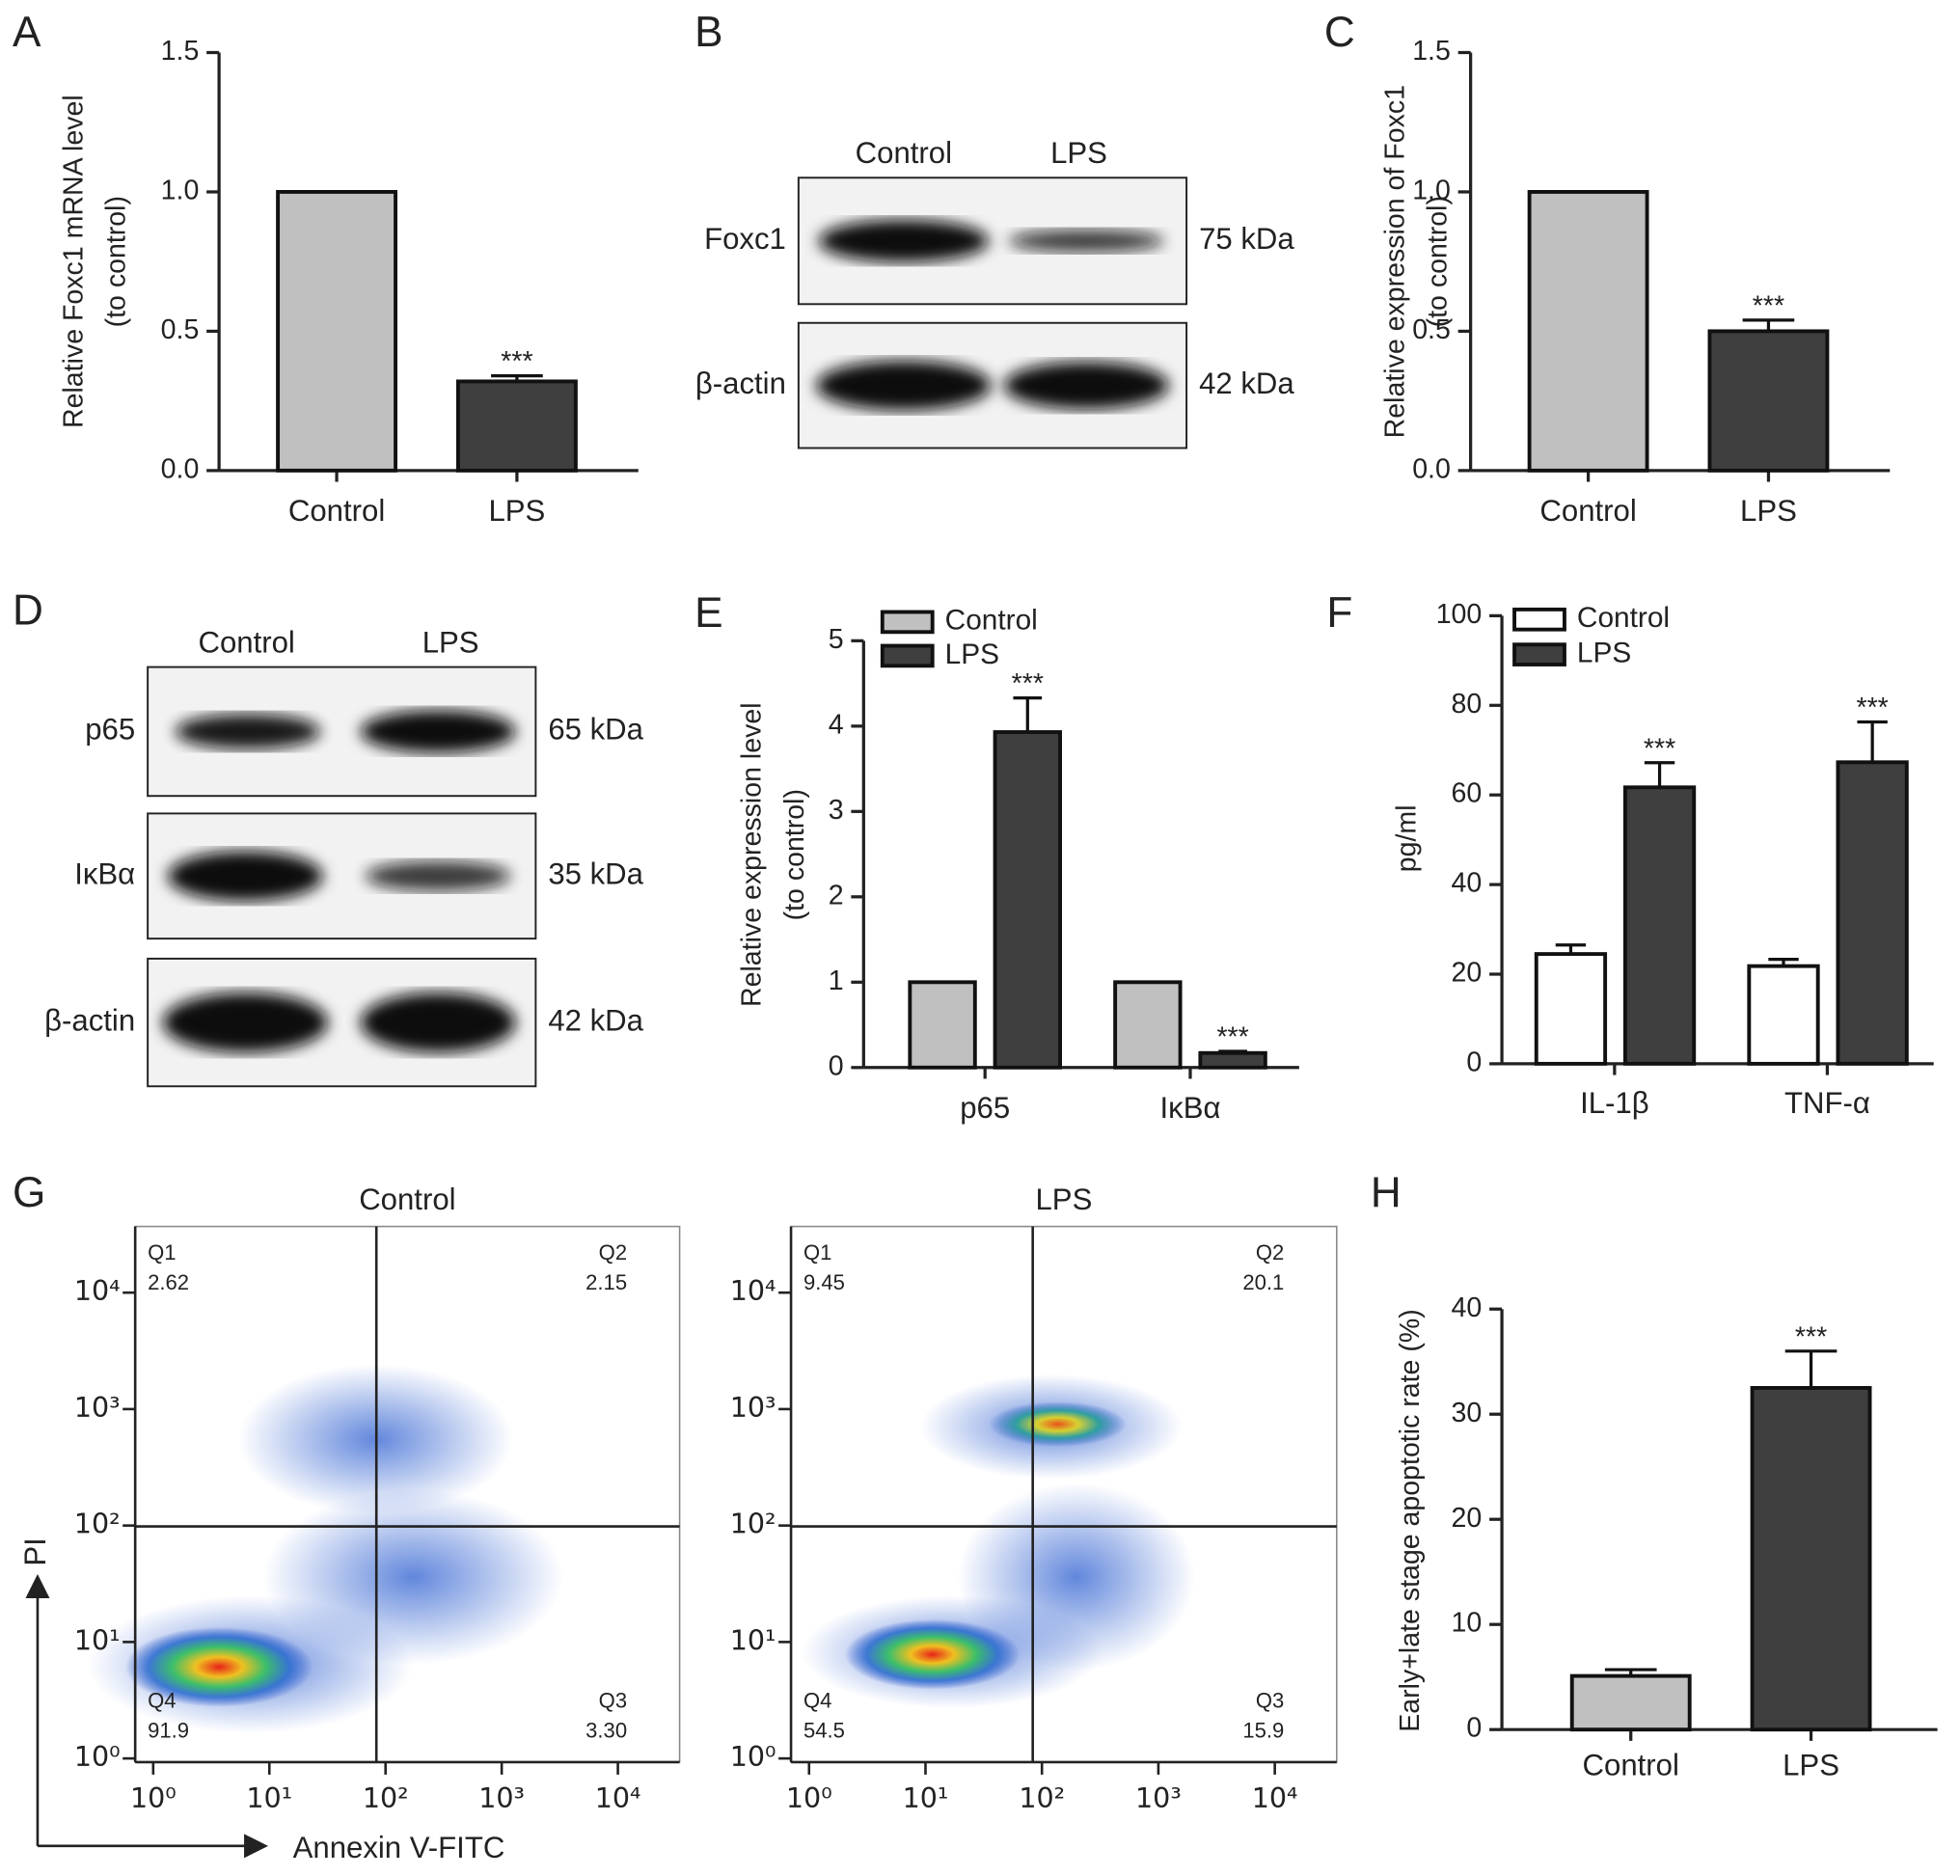 Image resolution: width=1960 pixels, height=1876 pixels. What do you see at coordinates (1467, 1413) in the screenshot?
I see `y-tick-label: 30` at bounding box center [1467, 1413].